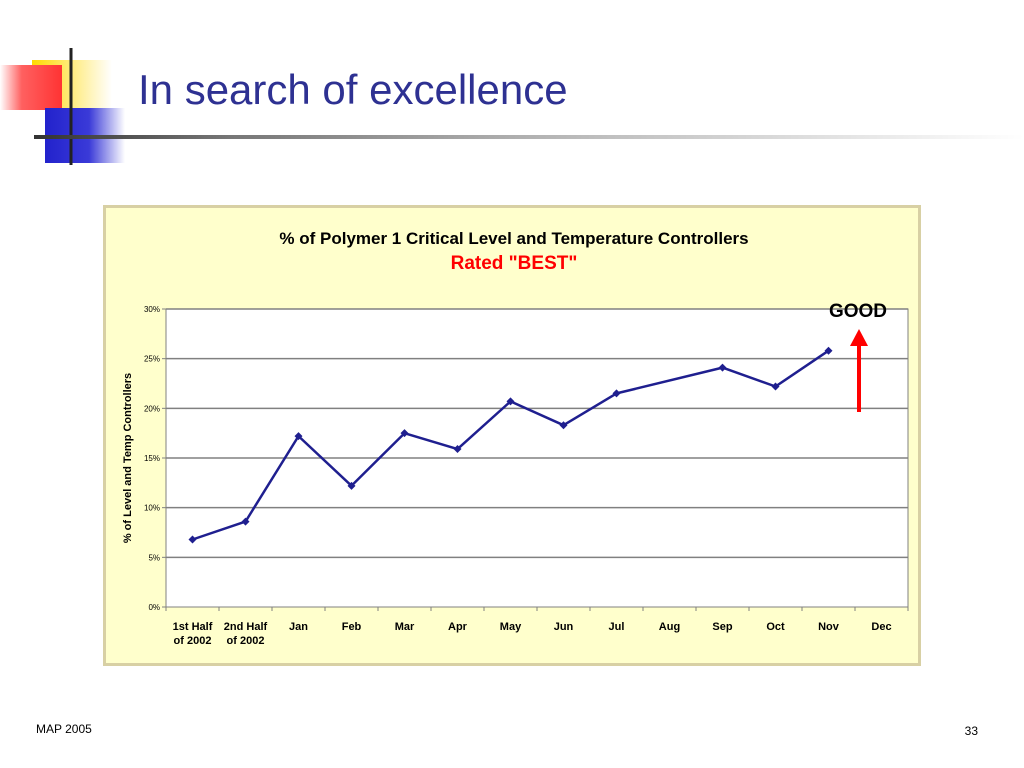 The height and width of the screenshot is (768, 1024). I want to click on y-tick-label: 15%, so click(152, 458).